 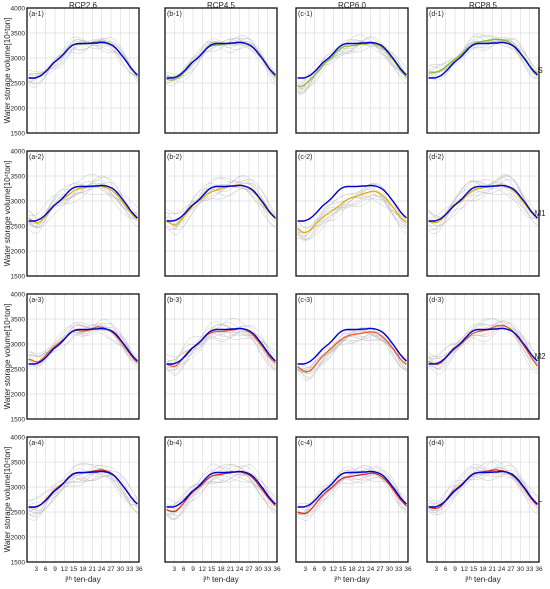 What do you see at coordinates (18, 134) in the screenshot?
I see `y-tick-label: 1500` at bounding box center [18, 134].